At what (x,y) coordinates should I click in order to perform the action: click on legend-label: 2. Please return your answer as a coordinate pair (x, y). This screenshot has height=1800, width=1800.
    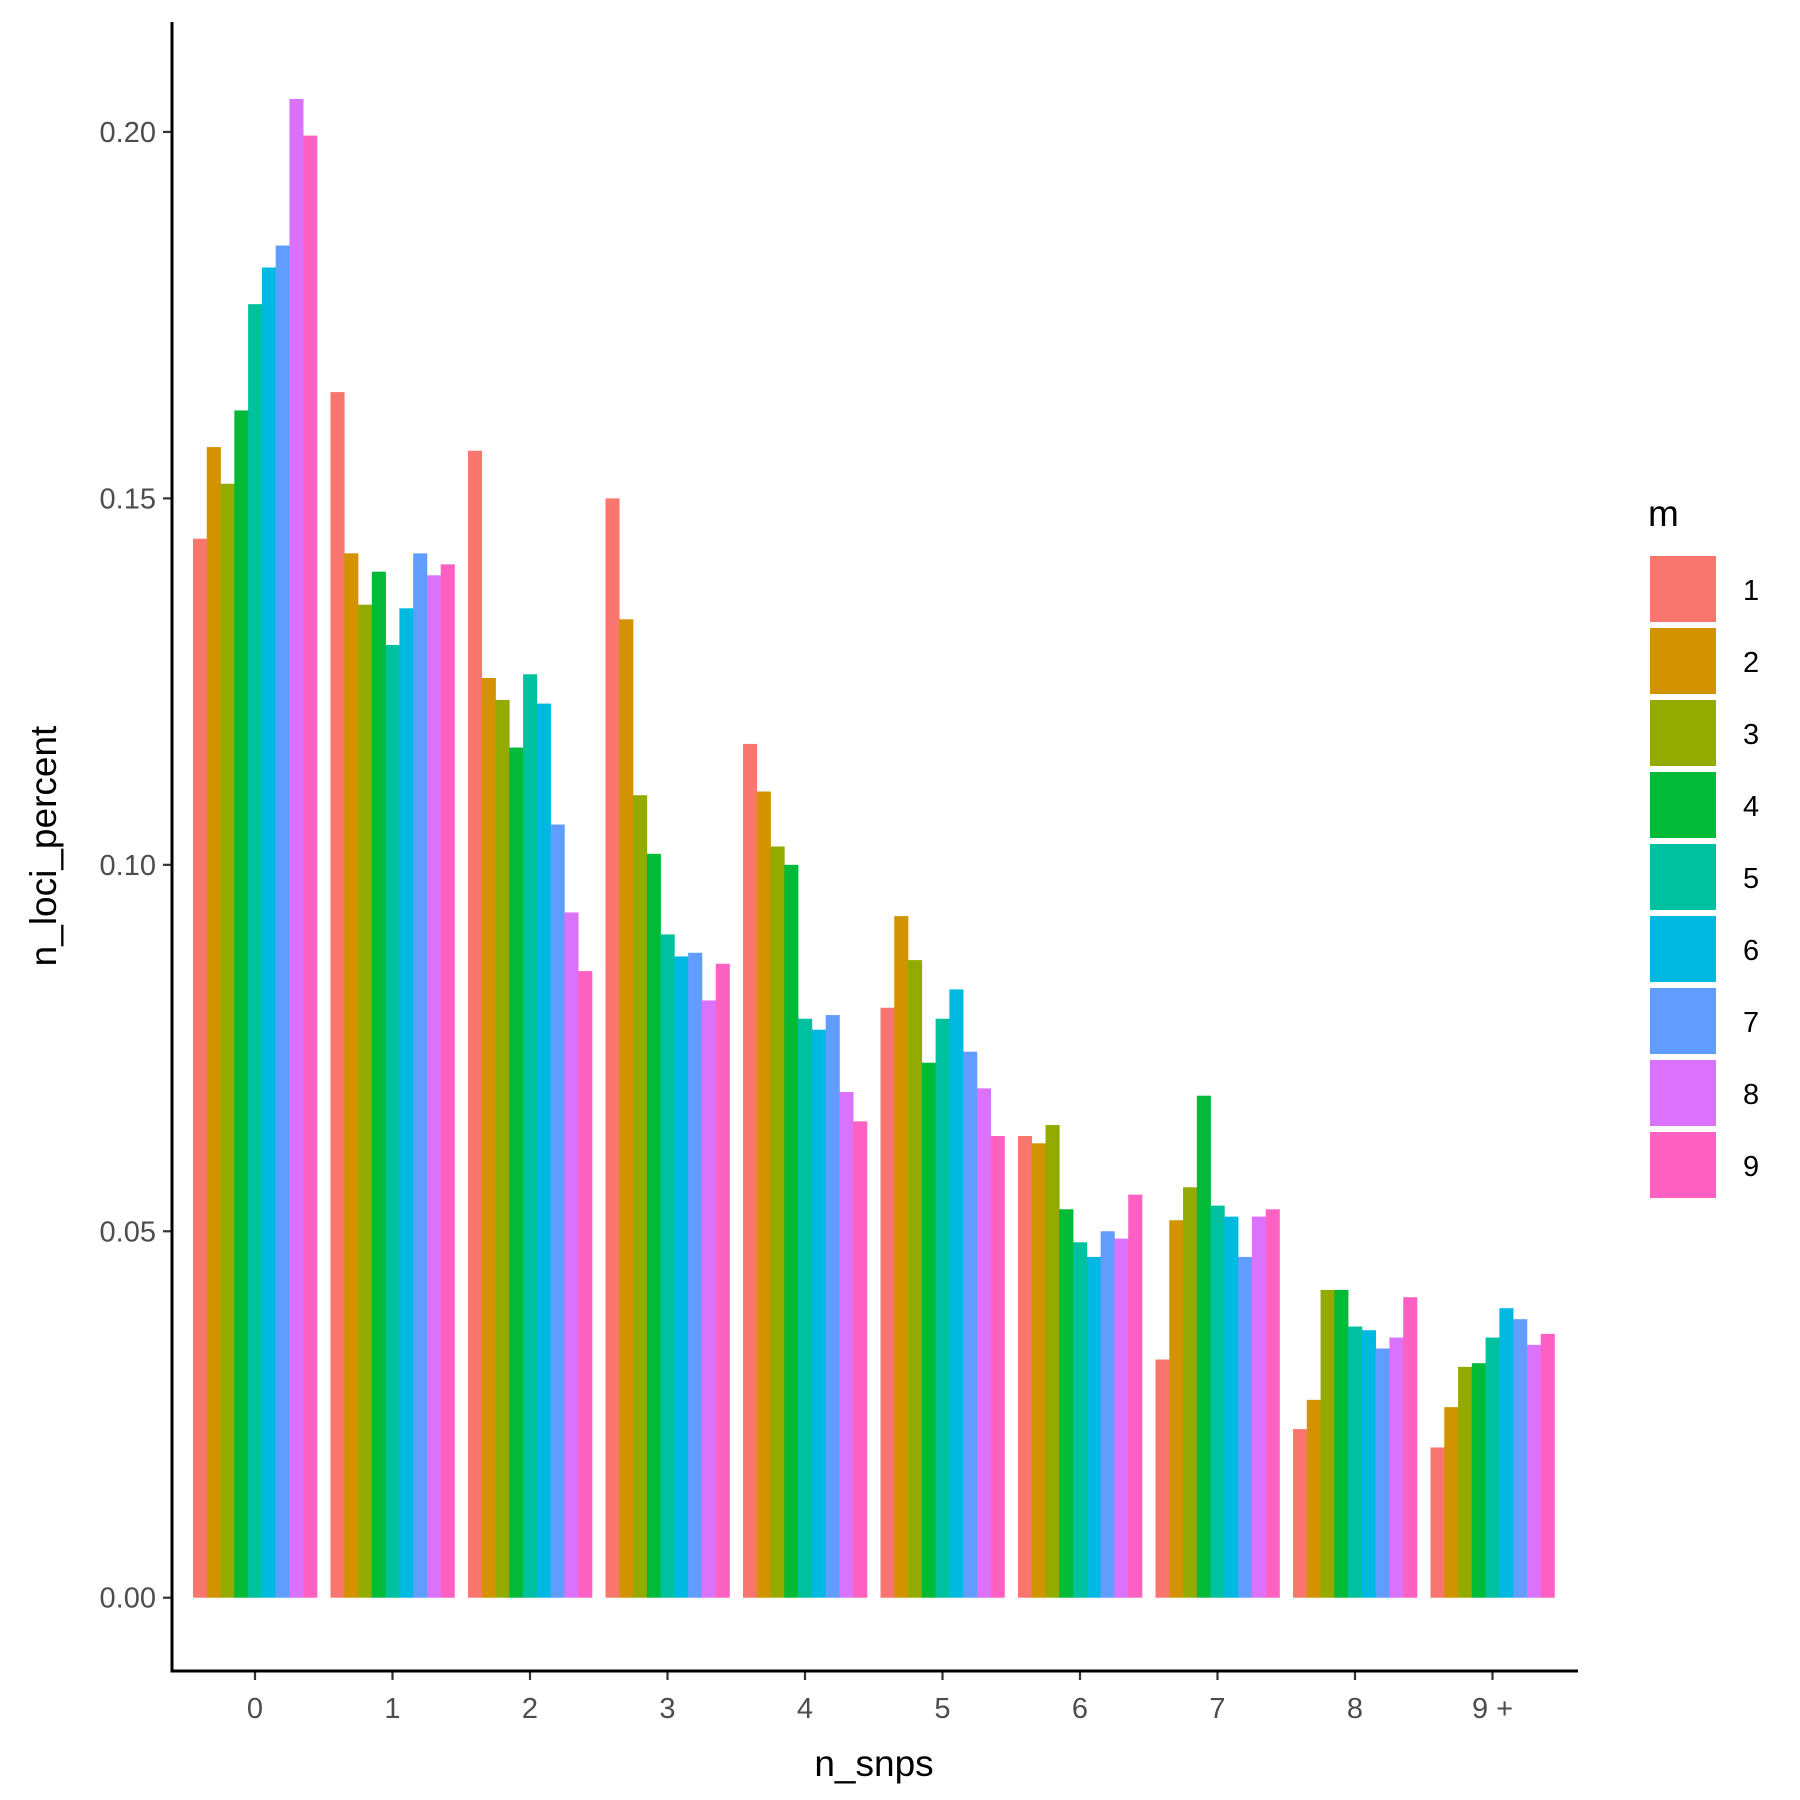
    Looking at the image, I should click on (1751, 663).